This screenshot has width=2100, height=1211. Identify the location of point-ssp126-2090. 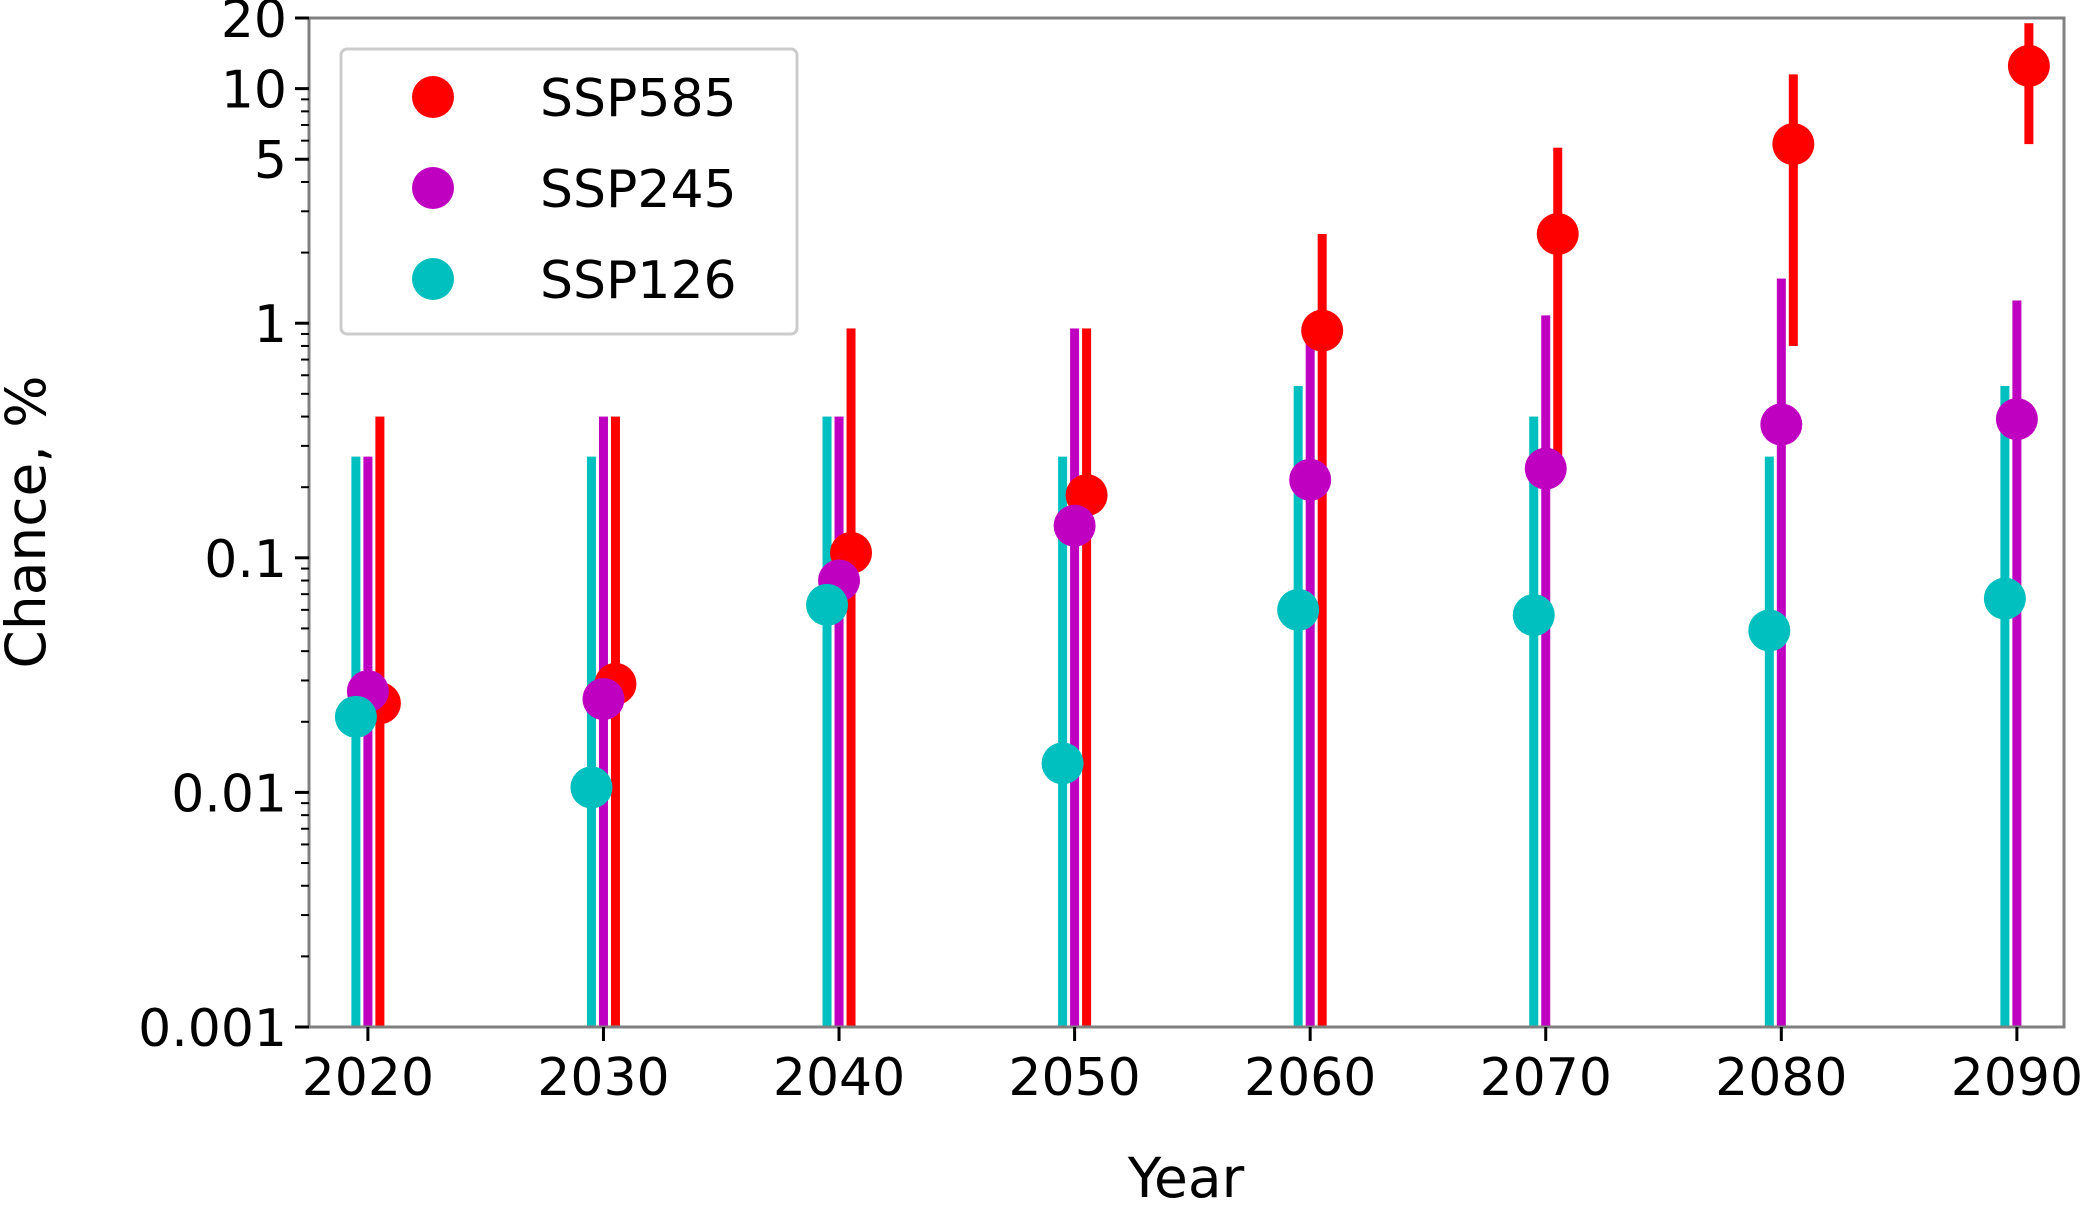
(2004, 598).